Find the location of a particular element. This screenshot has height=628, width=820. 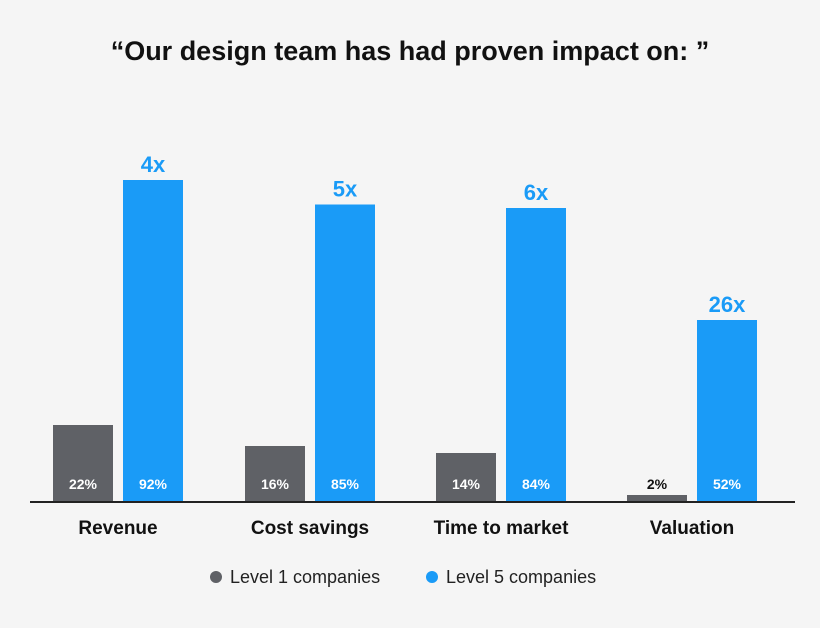

bar-value-label: 14% is located at coordinates (466, 484).